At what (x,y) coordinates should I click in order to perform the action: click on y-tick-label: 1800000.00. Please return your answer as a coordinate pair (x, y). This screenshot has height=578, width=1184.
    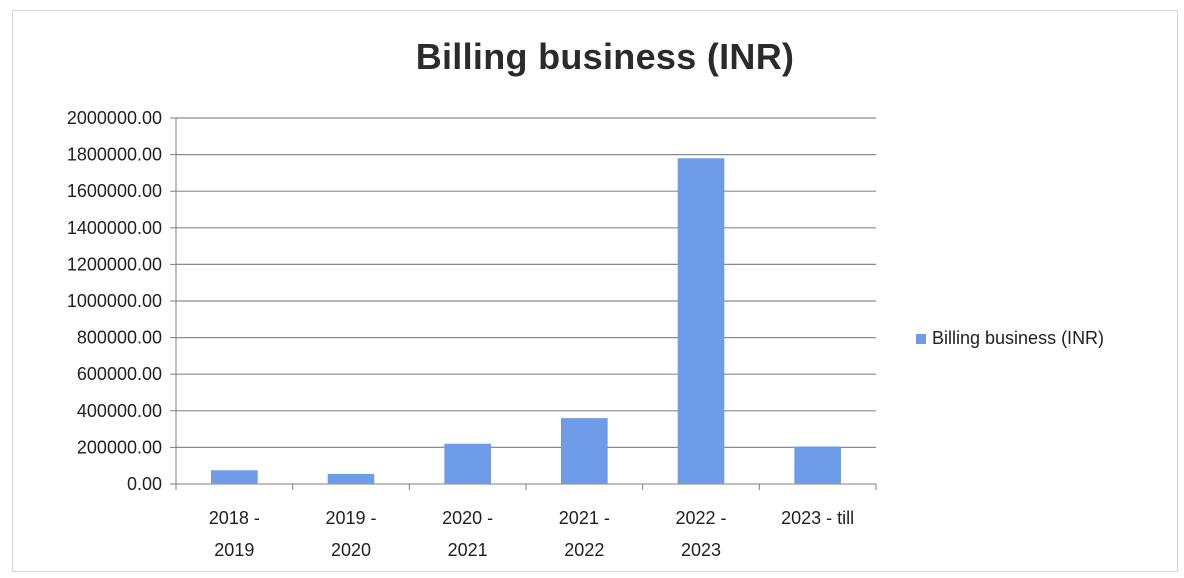
    Looking at the image, I should click on (114, 155).